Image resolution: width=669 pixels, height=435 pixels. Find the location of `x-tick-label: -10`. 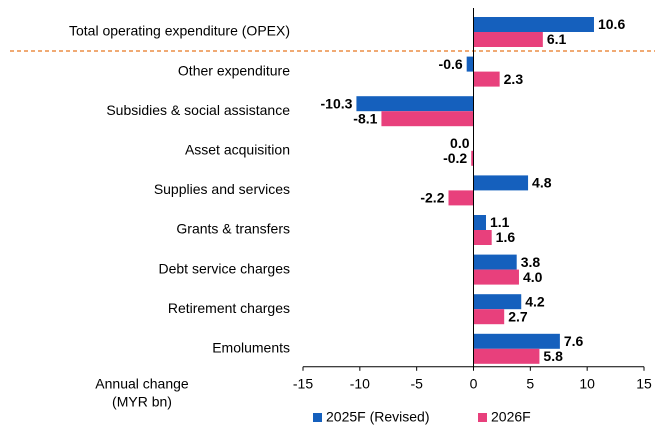

x-tick-label: -10 is located at coordinates (360, 384).